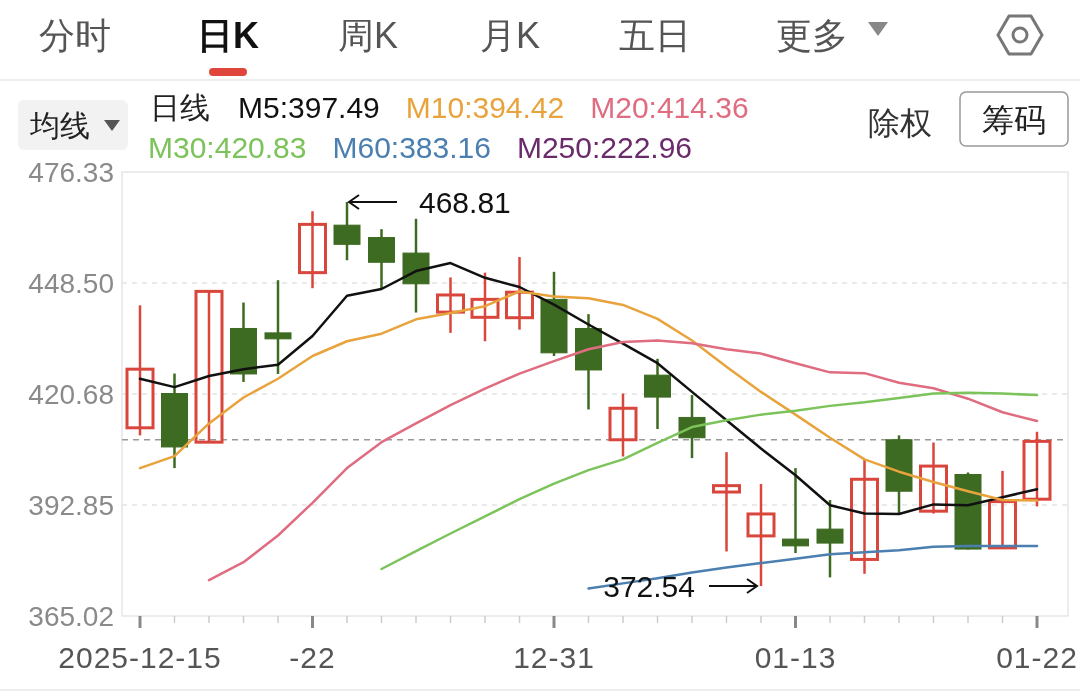  Describe the element at coordinates (655, 35) in the screenshot. I see `text: 五日` at that location.